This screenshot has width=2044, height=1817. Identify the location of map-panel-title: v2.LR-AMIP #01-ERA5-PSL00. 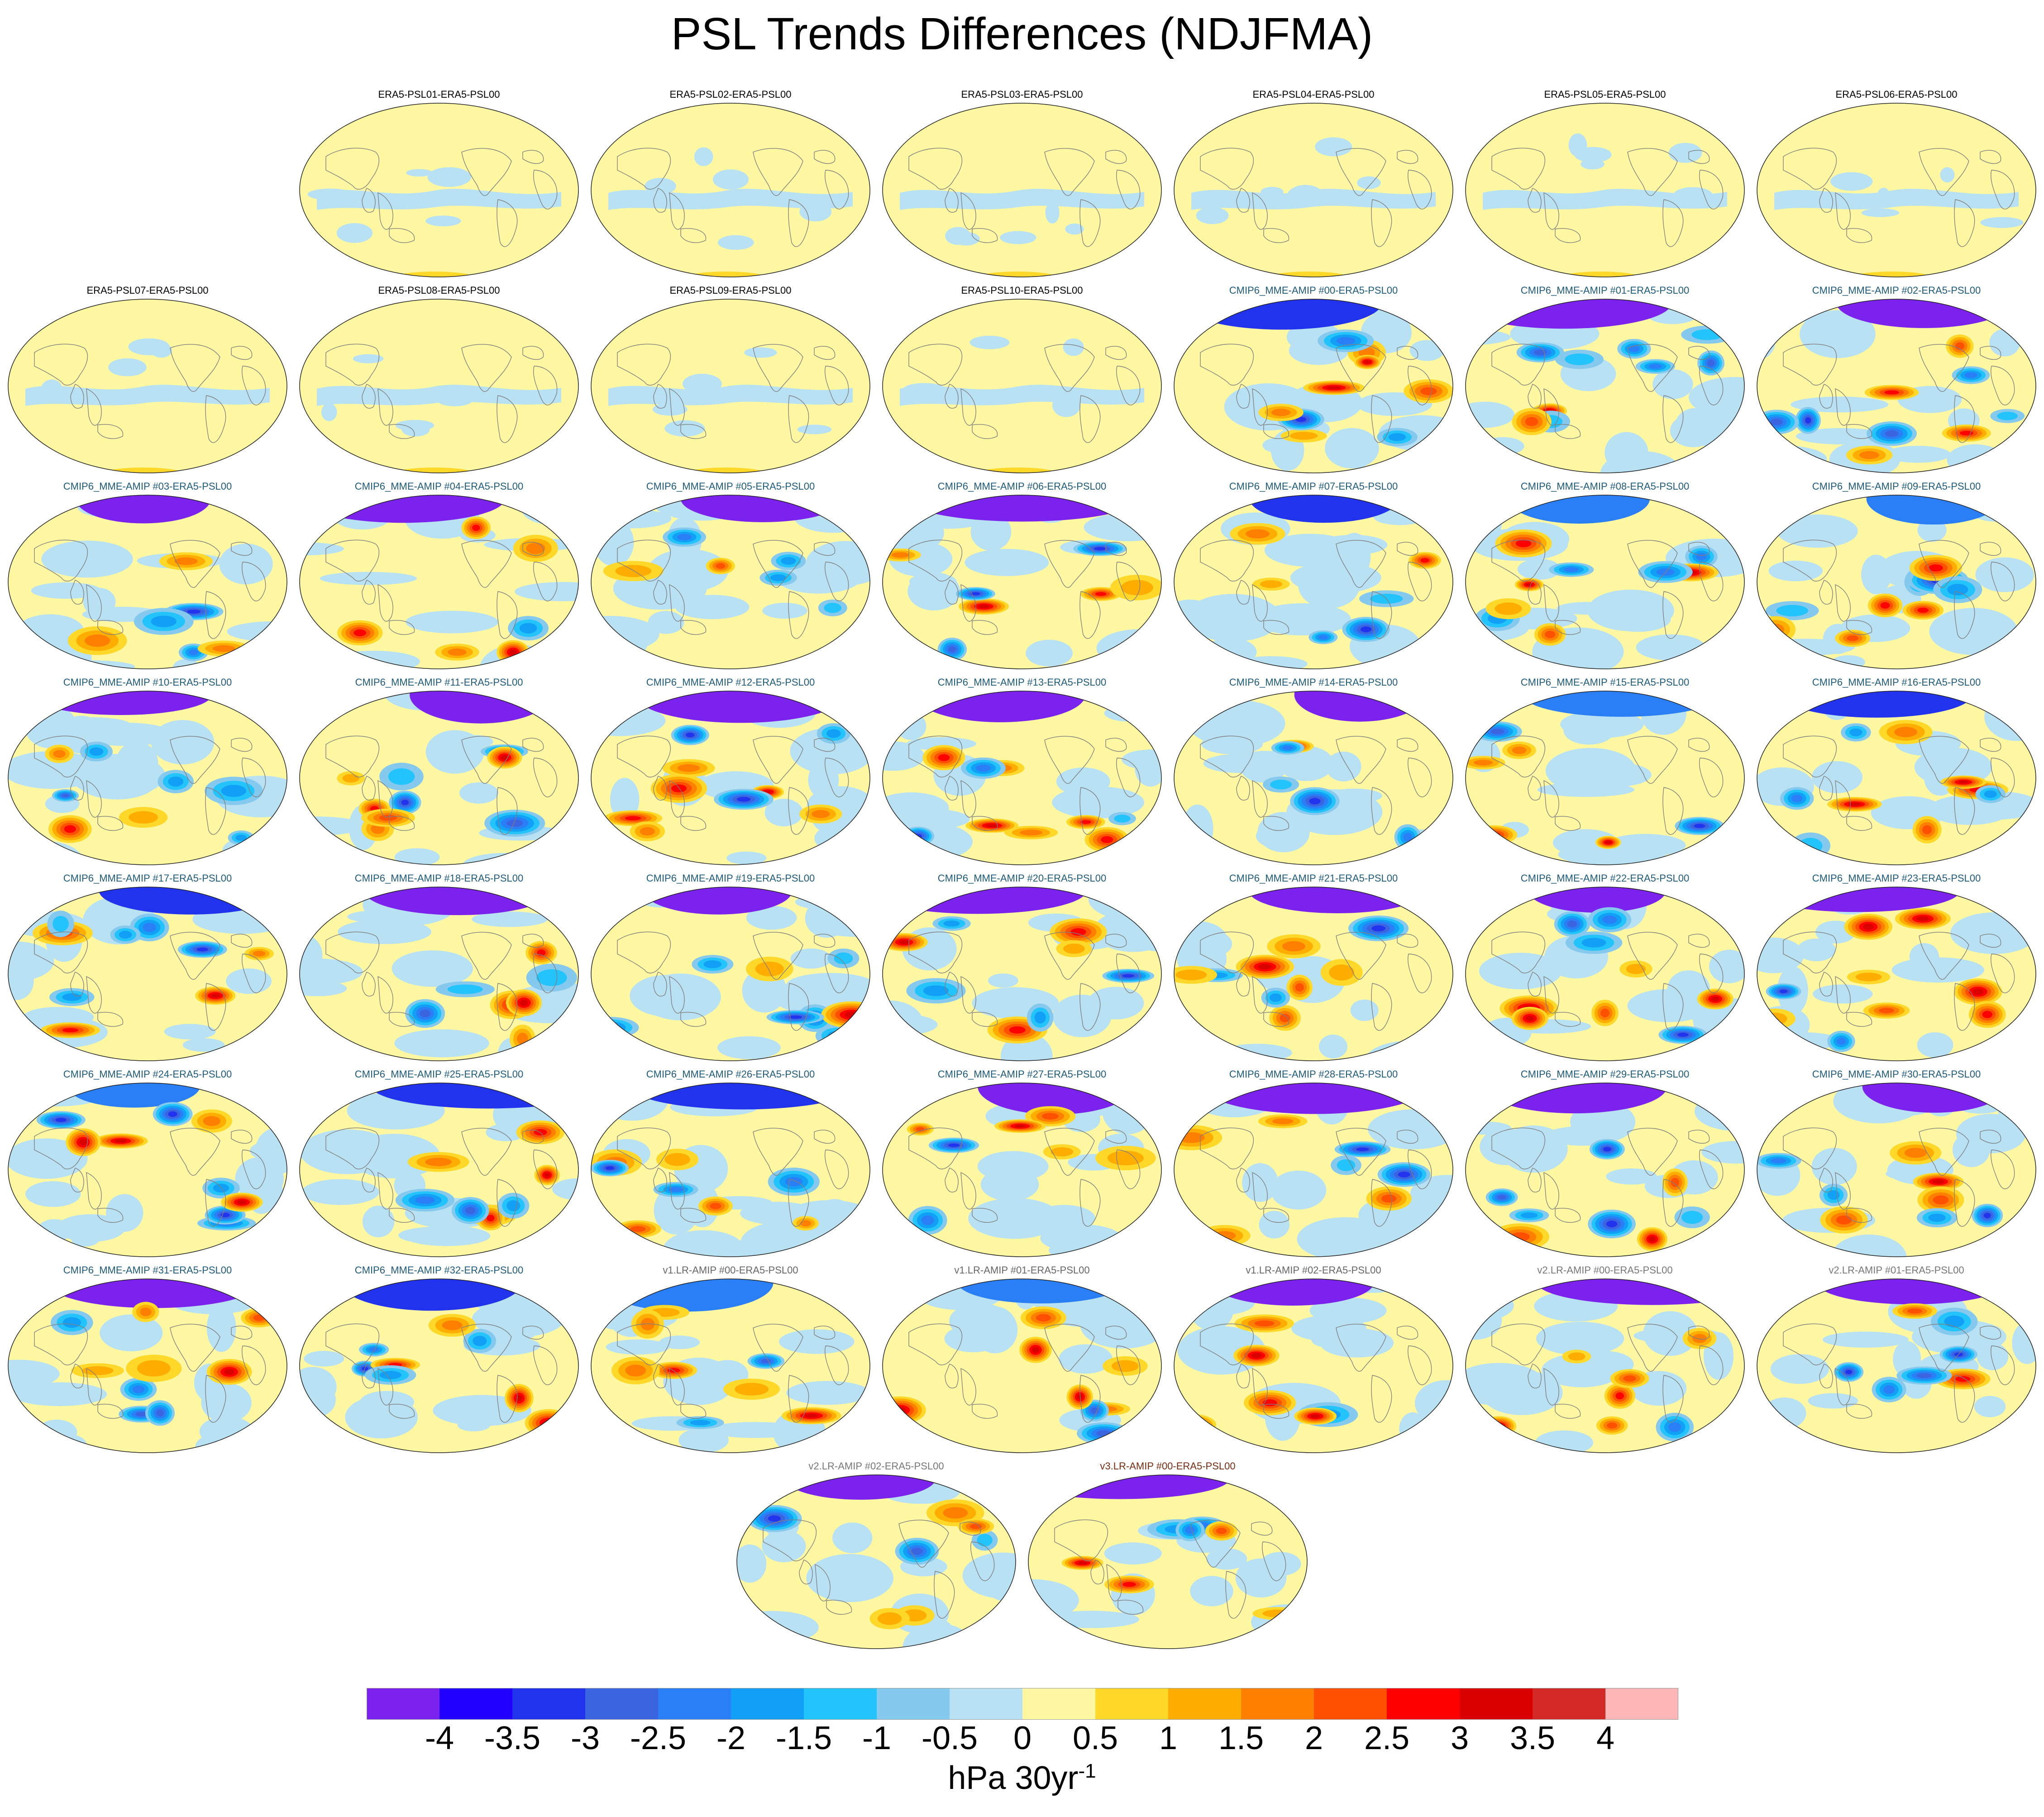
(1896, 1270).